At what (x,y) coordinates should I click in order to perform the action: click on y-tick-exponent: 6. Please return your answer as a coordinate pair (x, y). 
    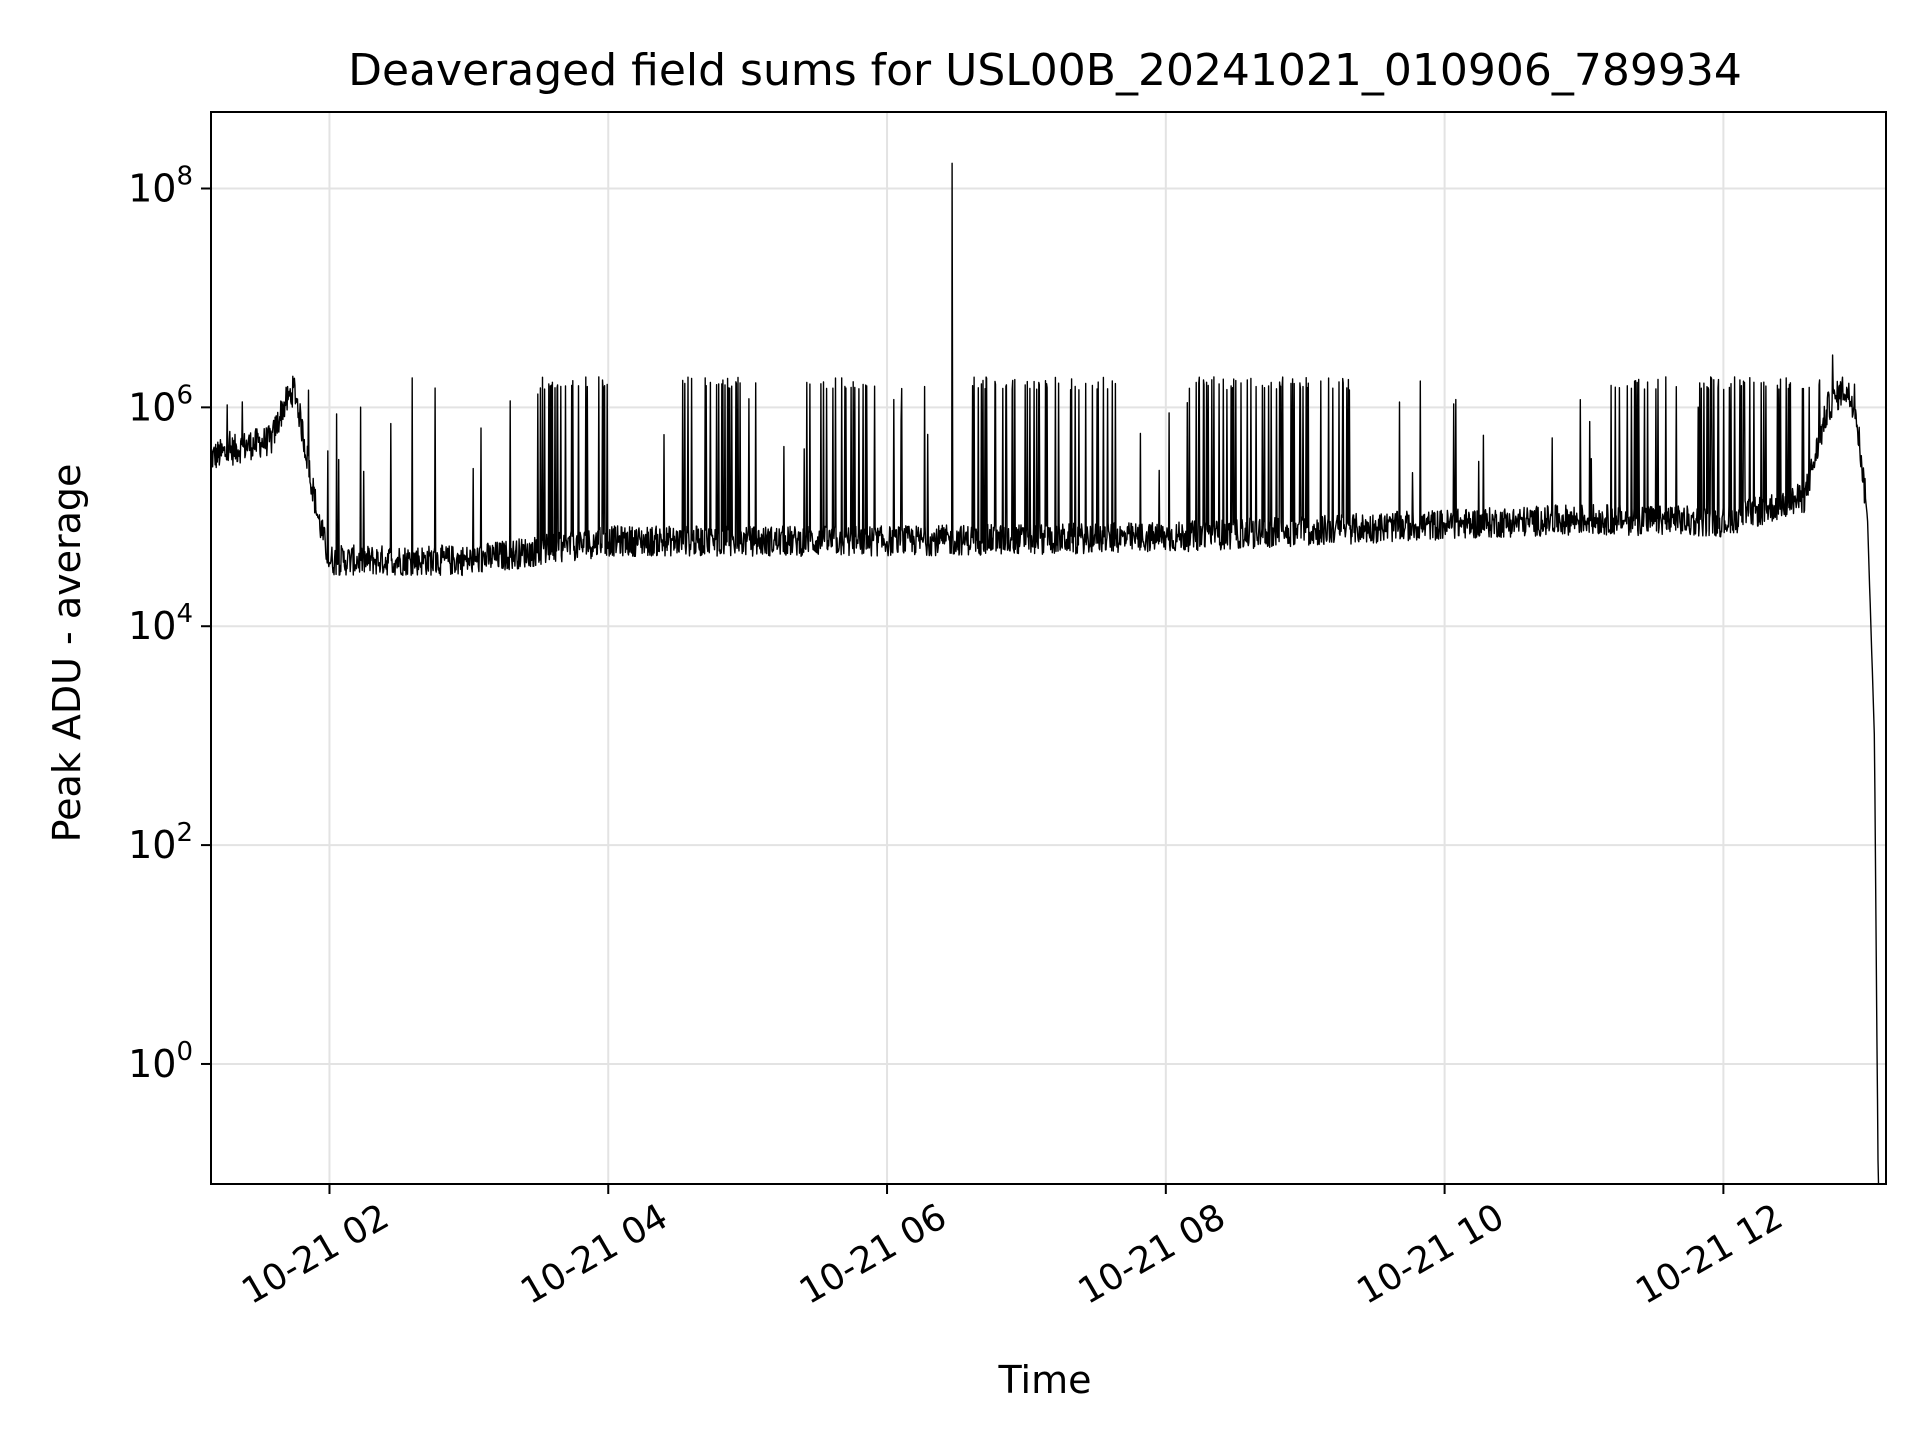
    Looking at the image, I should click on (184, 395).